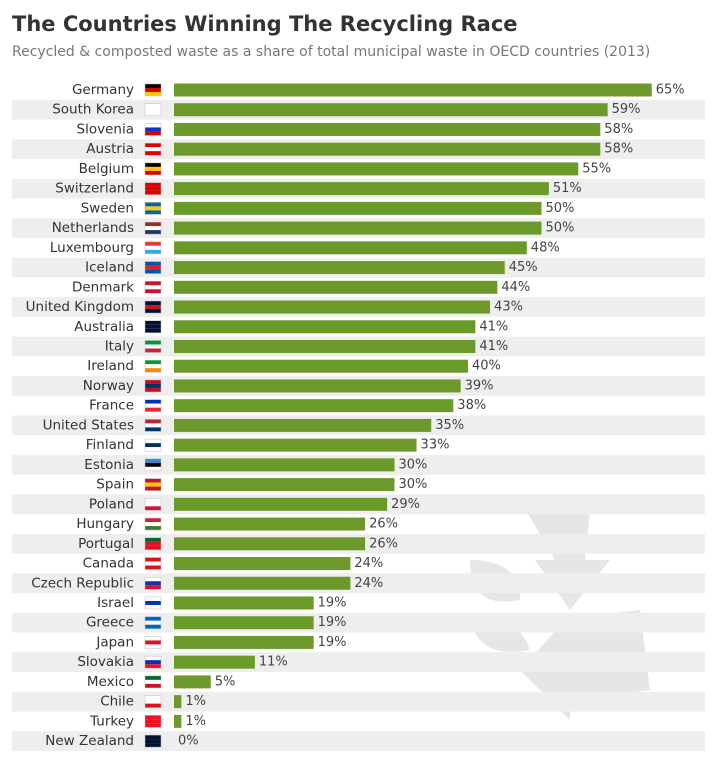 This screenshot has height=781, width=720. I want to click on category-label: France, so click(111, 406).